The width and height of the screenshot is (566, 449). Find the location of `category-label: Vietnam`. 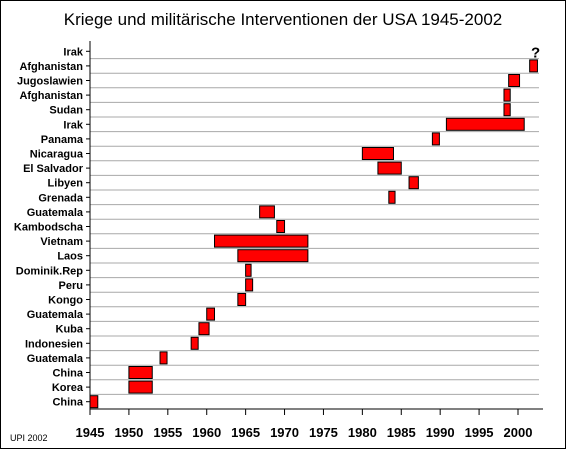

category-label: Vietnam is located at coordinates (61, 242).